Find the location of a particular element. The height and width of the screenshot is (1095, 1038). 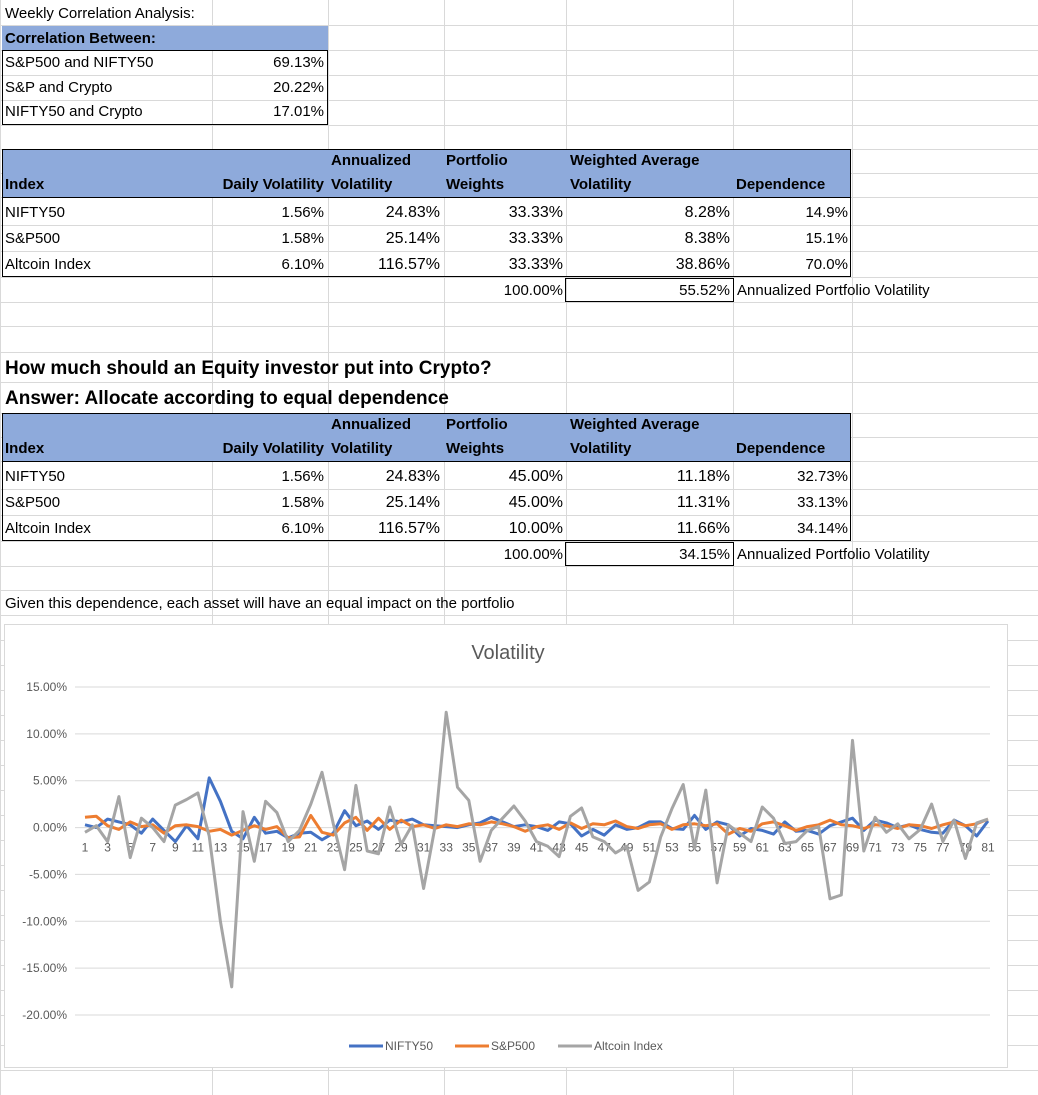

correlation-value: 20.22% is located at coordinates (298, 87).